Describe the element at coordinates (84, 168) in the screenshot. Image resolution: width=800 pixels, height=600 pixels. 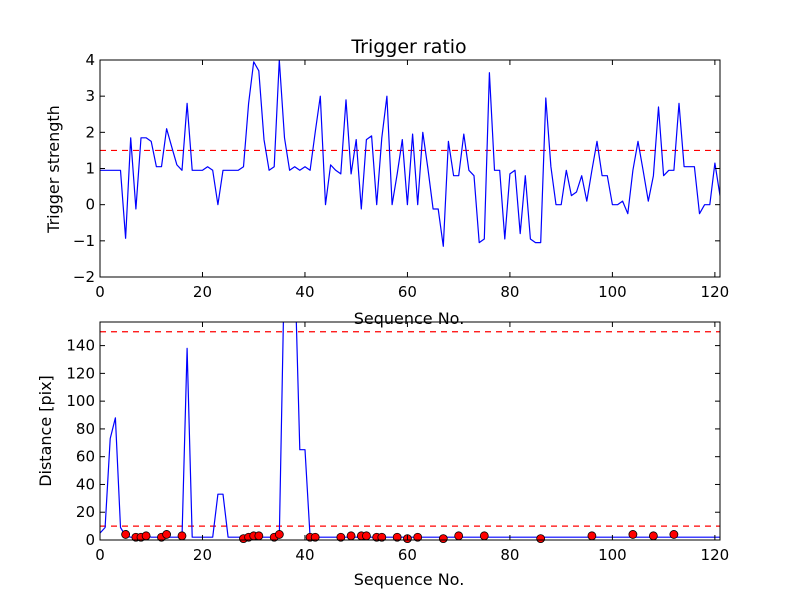
I see `top-y-tick-labels: −2 −1 0 1 2 3 4` at that location.